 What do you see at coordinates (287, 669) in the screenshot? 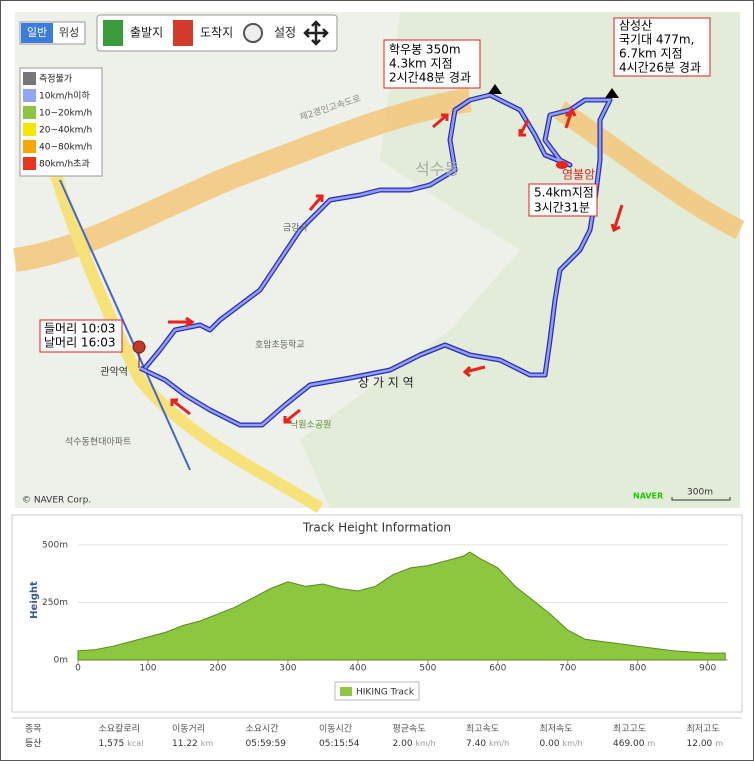
I see `x-tick-label: 300` at bounding box center [287, 669].